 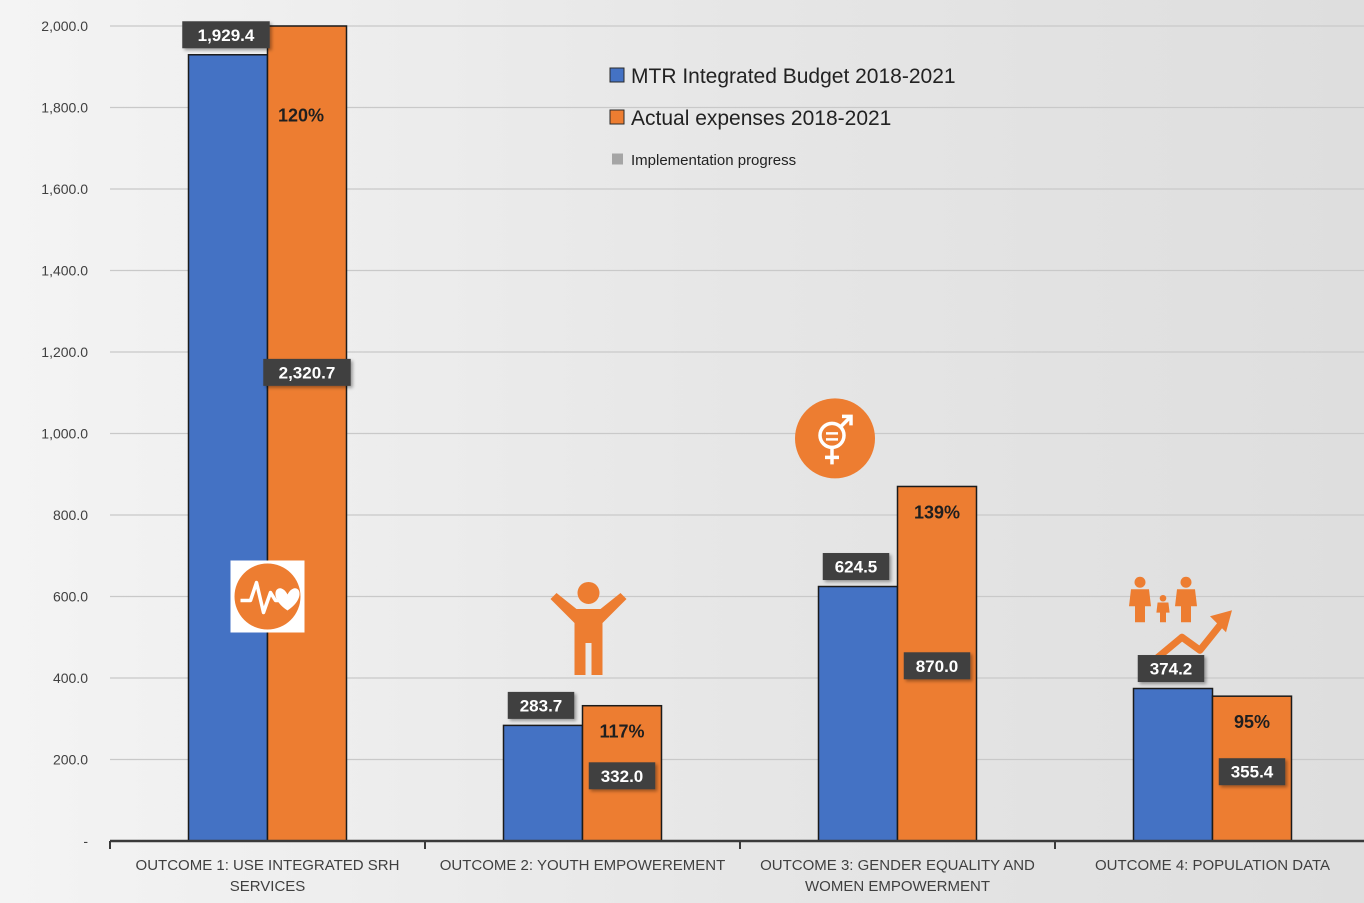 I want to click on actual-data-label: 355.4, so click(x=1252, y=772).